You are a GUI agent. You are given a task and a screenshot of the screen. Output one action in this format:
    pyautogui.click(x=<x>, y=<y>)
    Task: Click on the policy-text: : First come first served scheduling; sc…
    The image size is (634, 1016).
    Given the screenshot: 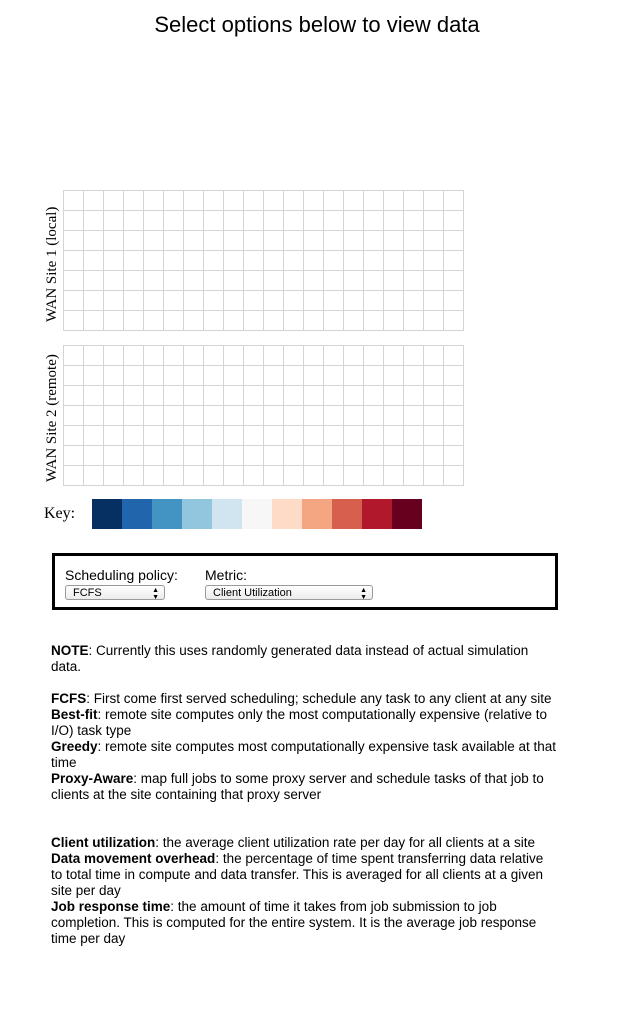 What is the action you would take?
    pyautogui.click(x=319, y=698)
    